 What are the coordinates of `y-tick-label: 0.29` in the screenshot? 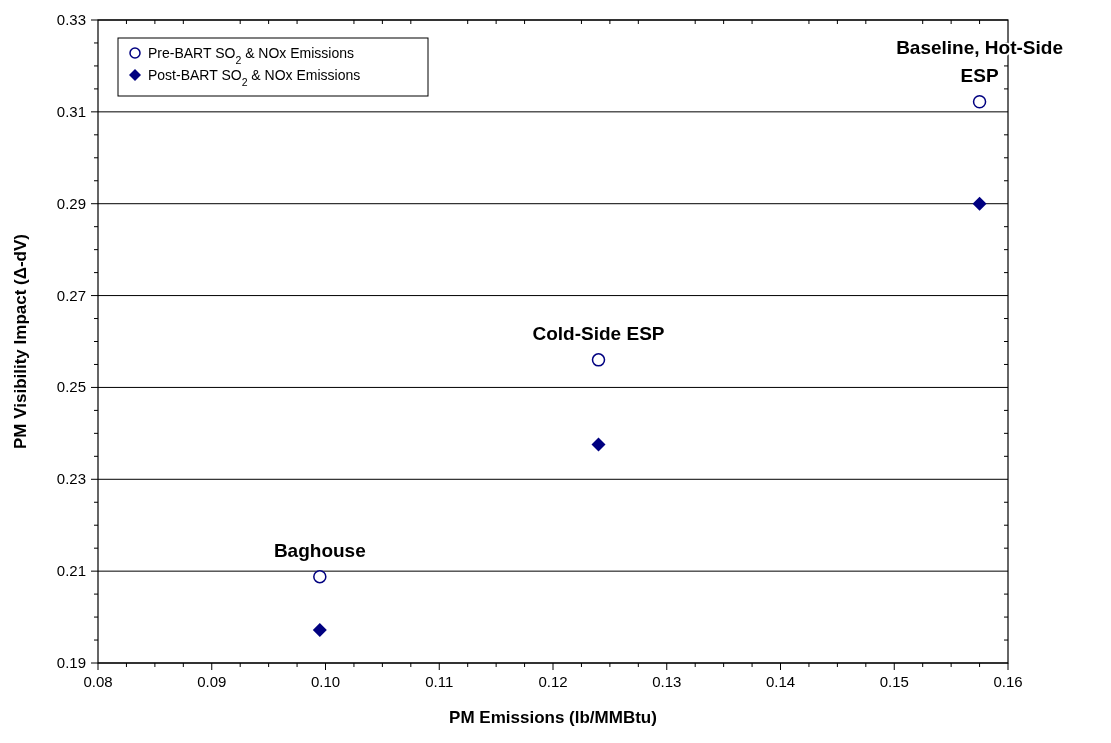 It's located at (71, 203).